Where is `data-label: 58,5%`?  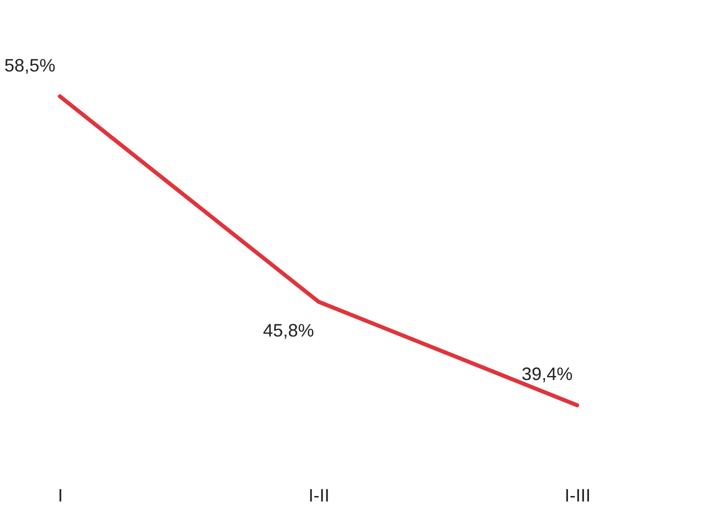 data-label: 58,5% is located at coordinates (30, 65).